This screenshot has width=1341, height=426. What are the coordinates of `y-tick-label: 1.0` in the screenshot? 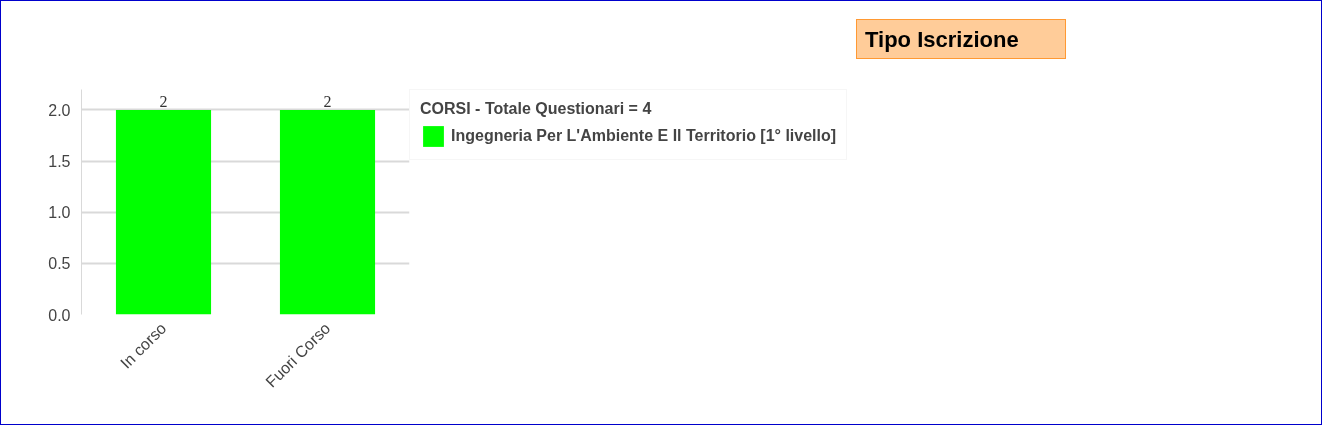 It's located at (59, 213).